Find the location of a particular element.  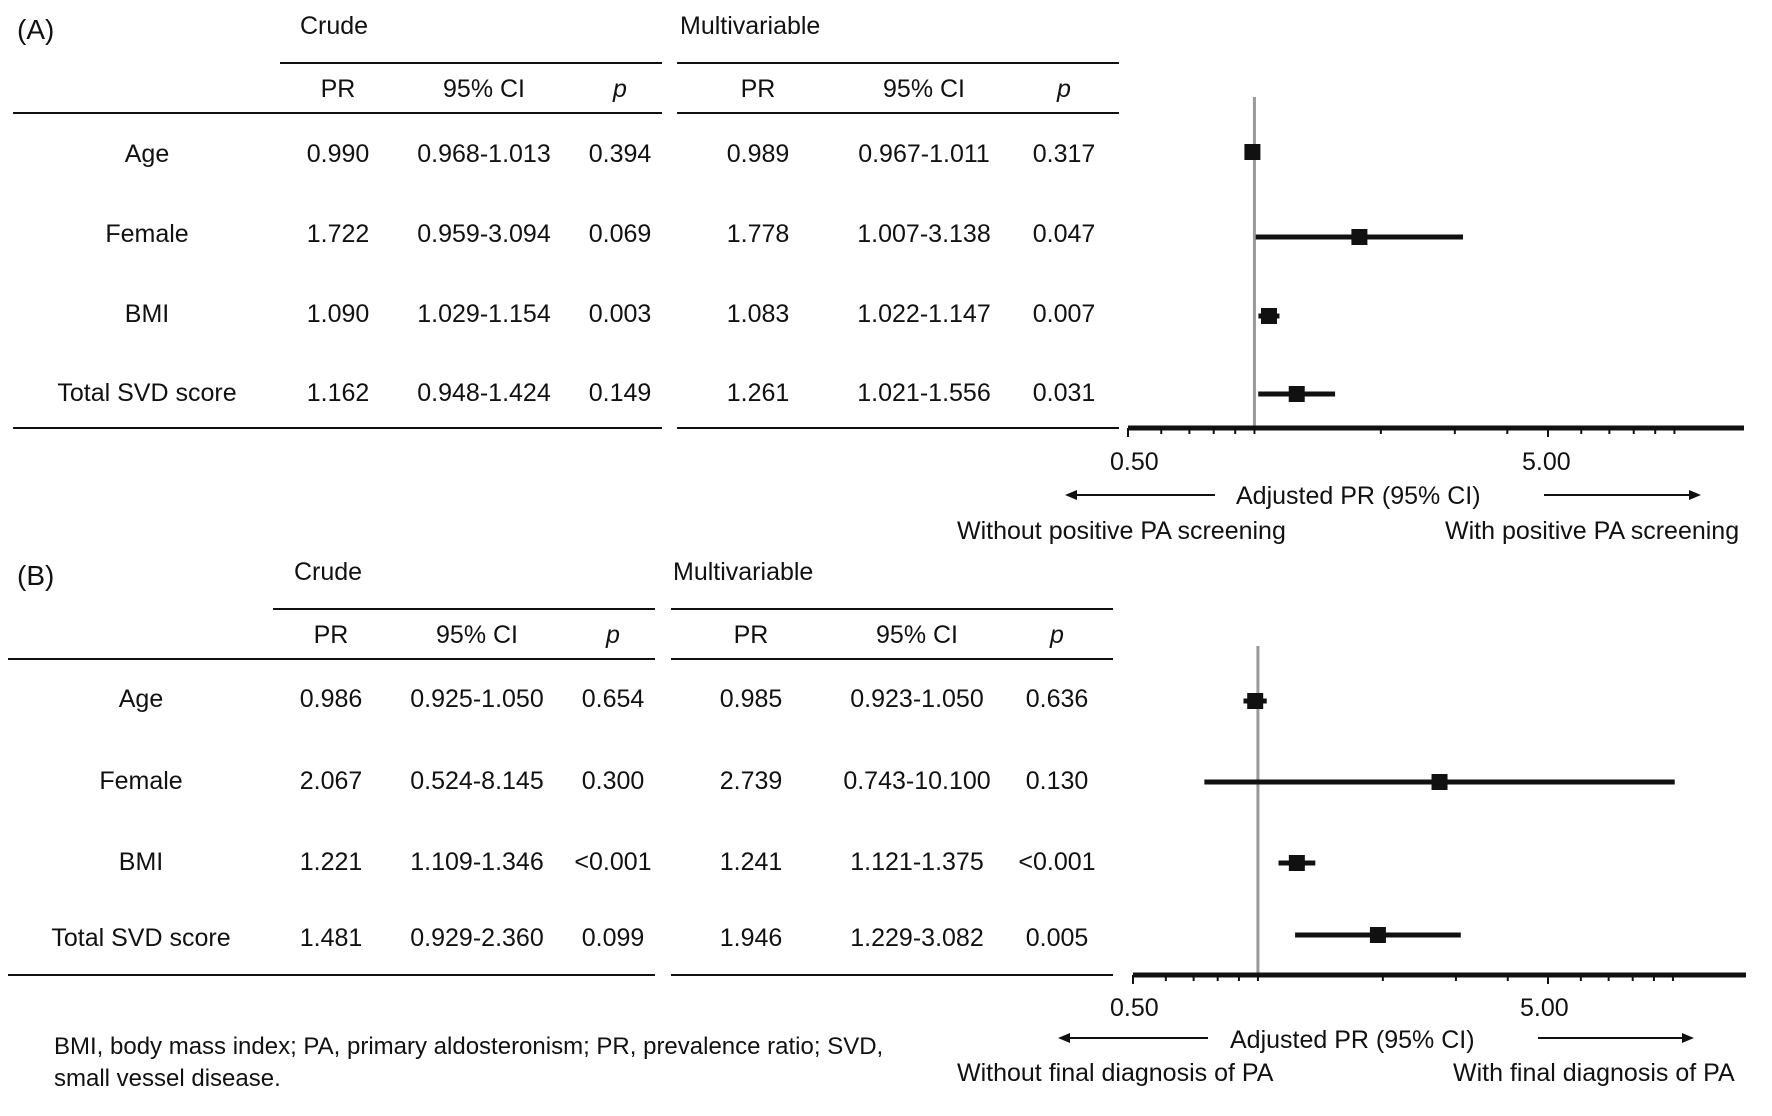

multi-pr: 1.083 is located at coordinates (758, 314).